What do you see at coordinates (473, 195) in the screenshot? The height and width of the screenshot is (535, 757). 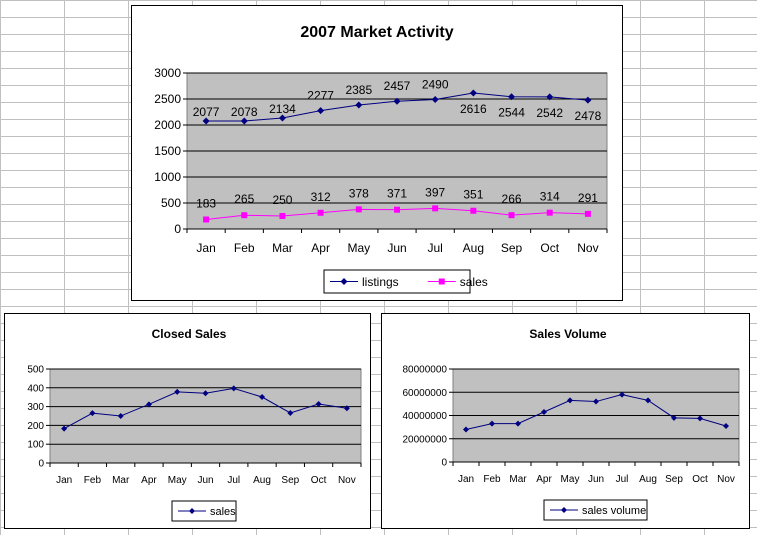 I see `market-data-label: 351` at bounding box center [473, 195].